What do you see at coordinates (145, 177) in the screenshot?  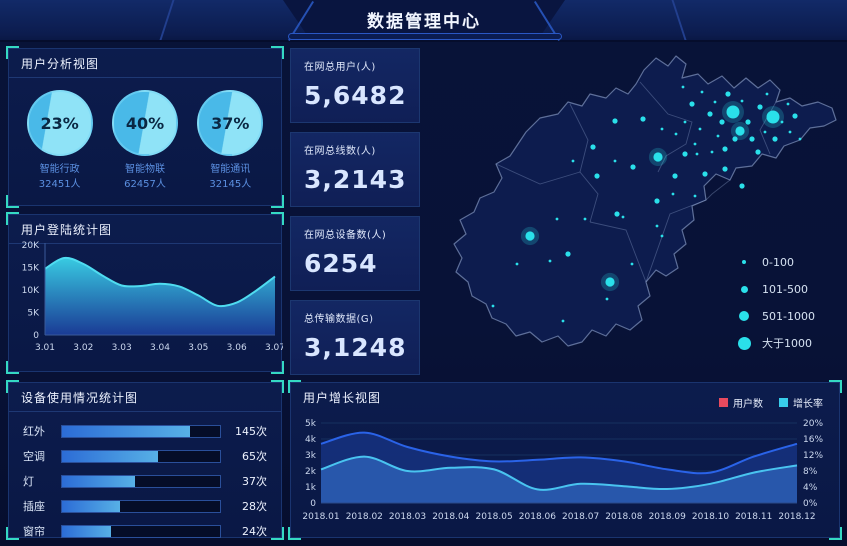 I see `gauge-label: 智能物联 62457人` at bounding box center [145, 177].